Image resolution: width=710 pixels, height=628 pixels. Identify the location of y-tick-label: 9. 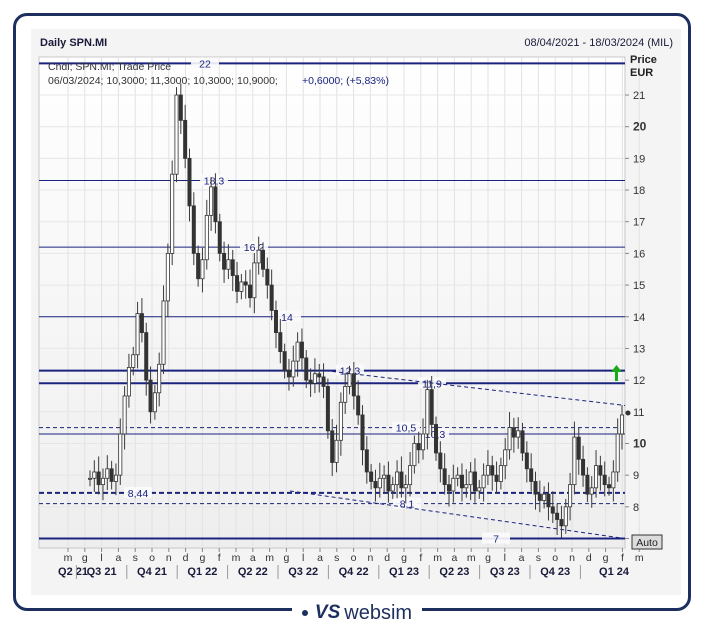
(636, 476).